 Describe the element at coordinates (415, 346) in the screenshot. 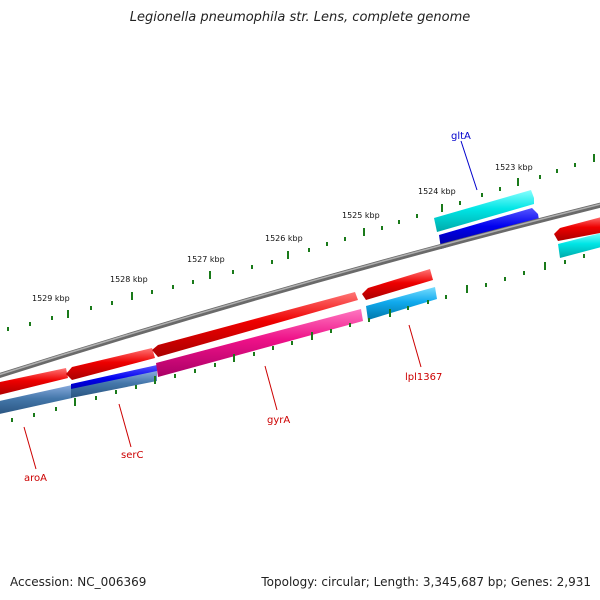

I see `leader-lpl1367` at that location.